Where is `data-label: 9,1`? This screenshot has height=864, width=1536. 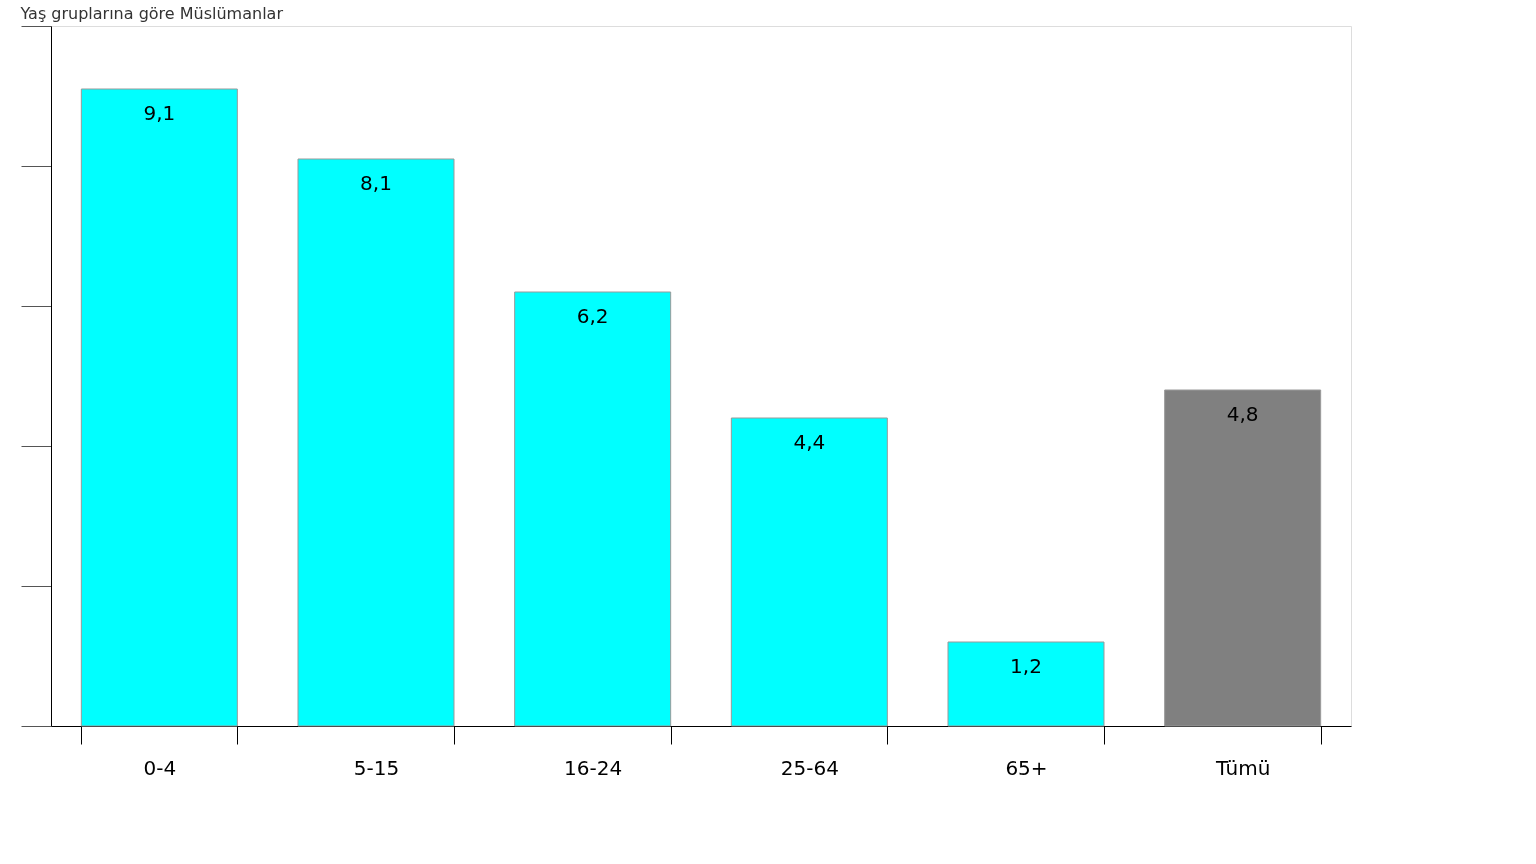
data-label: 9,1 is located at coordinates (159, 113).